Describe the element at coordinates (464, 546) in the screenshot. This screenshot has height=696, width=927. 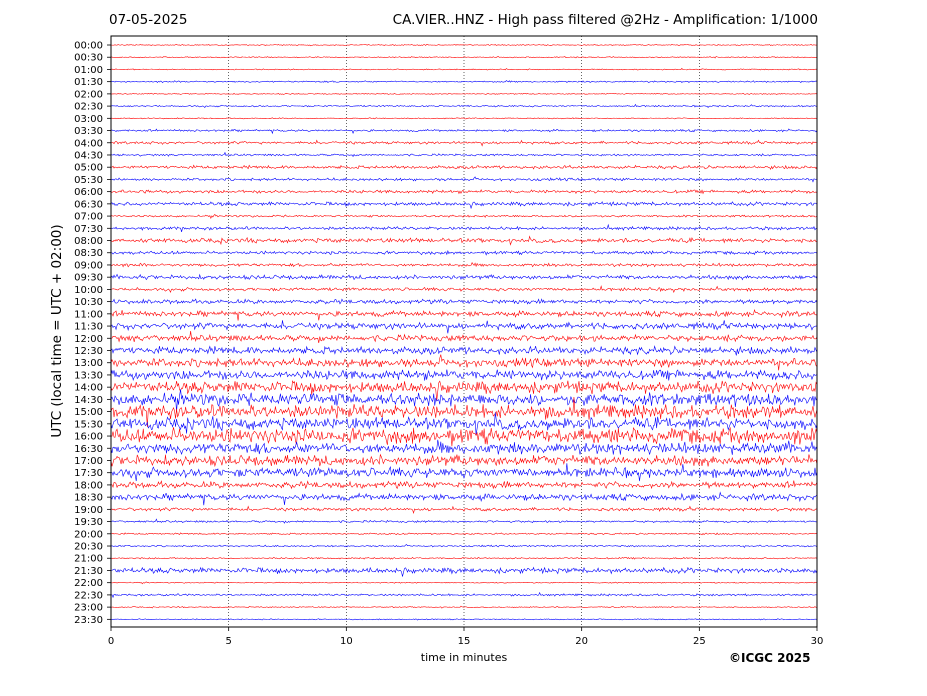
I see `trace-2030` at that location.